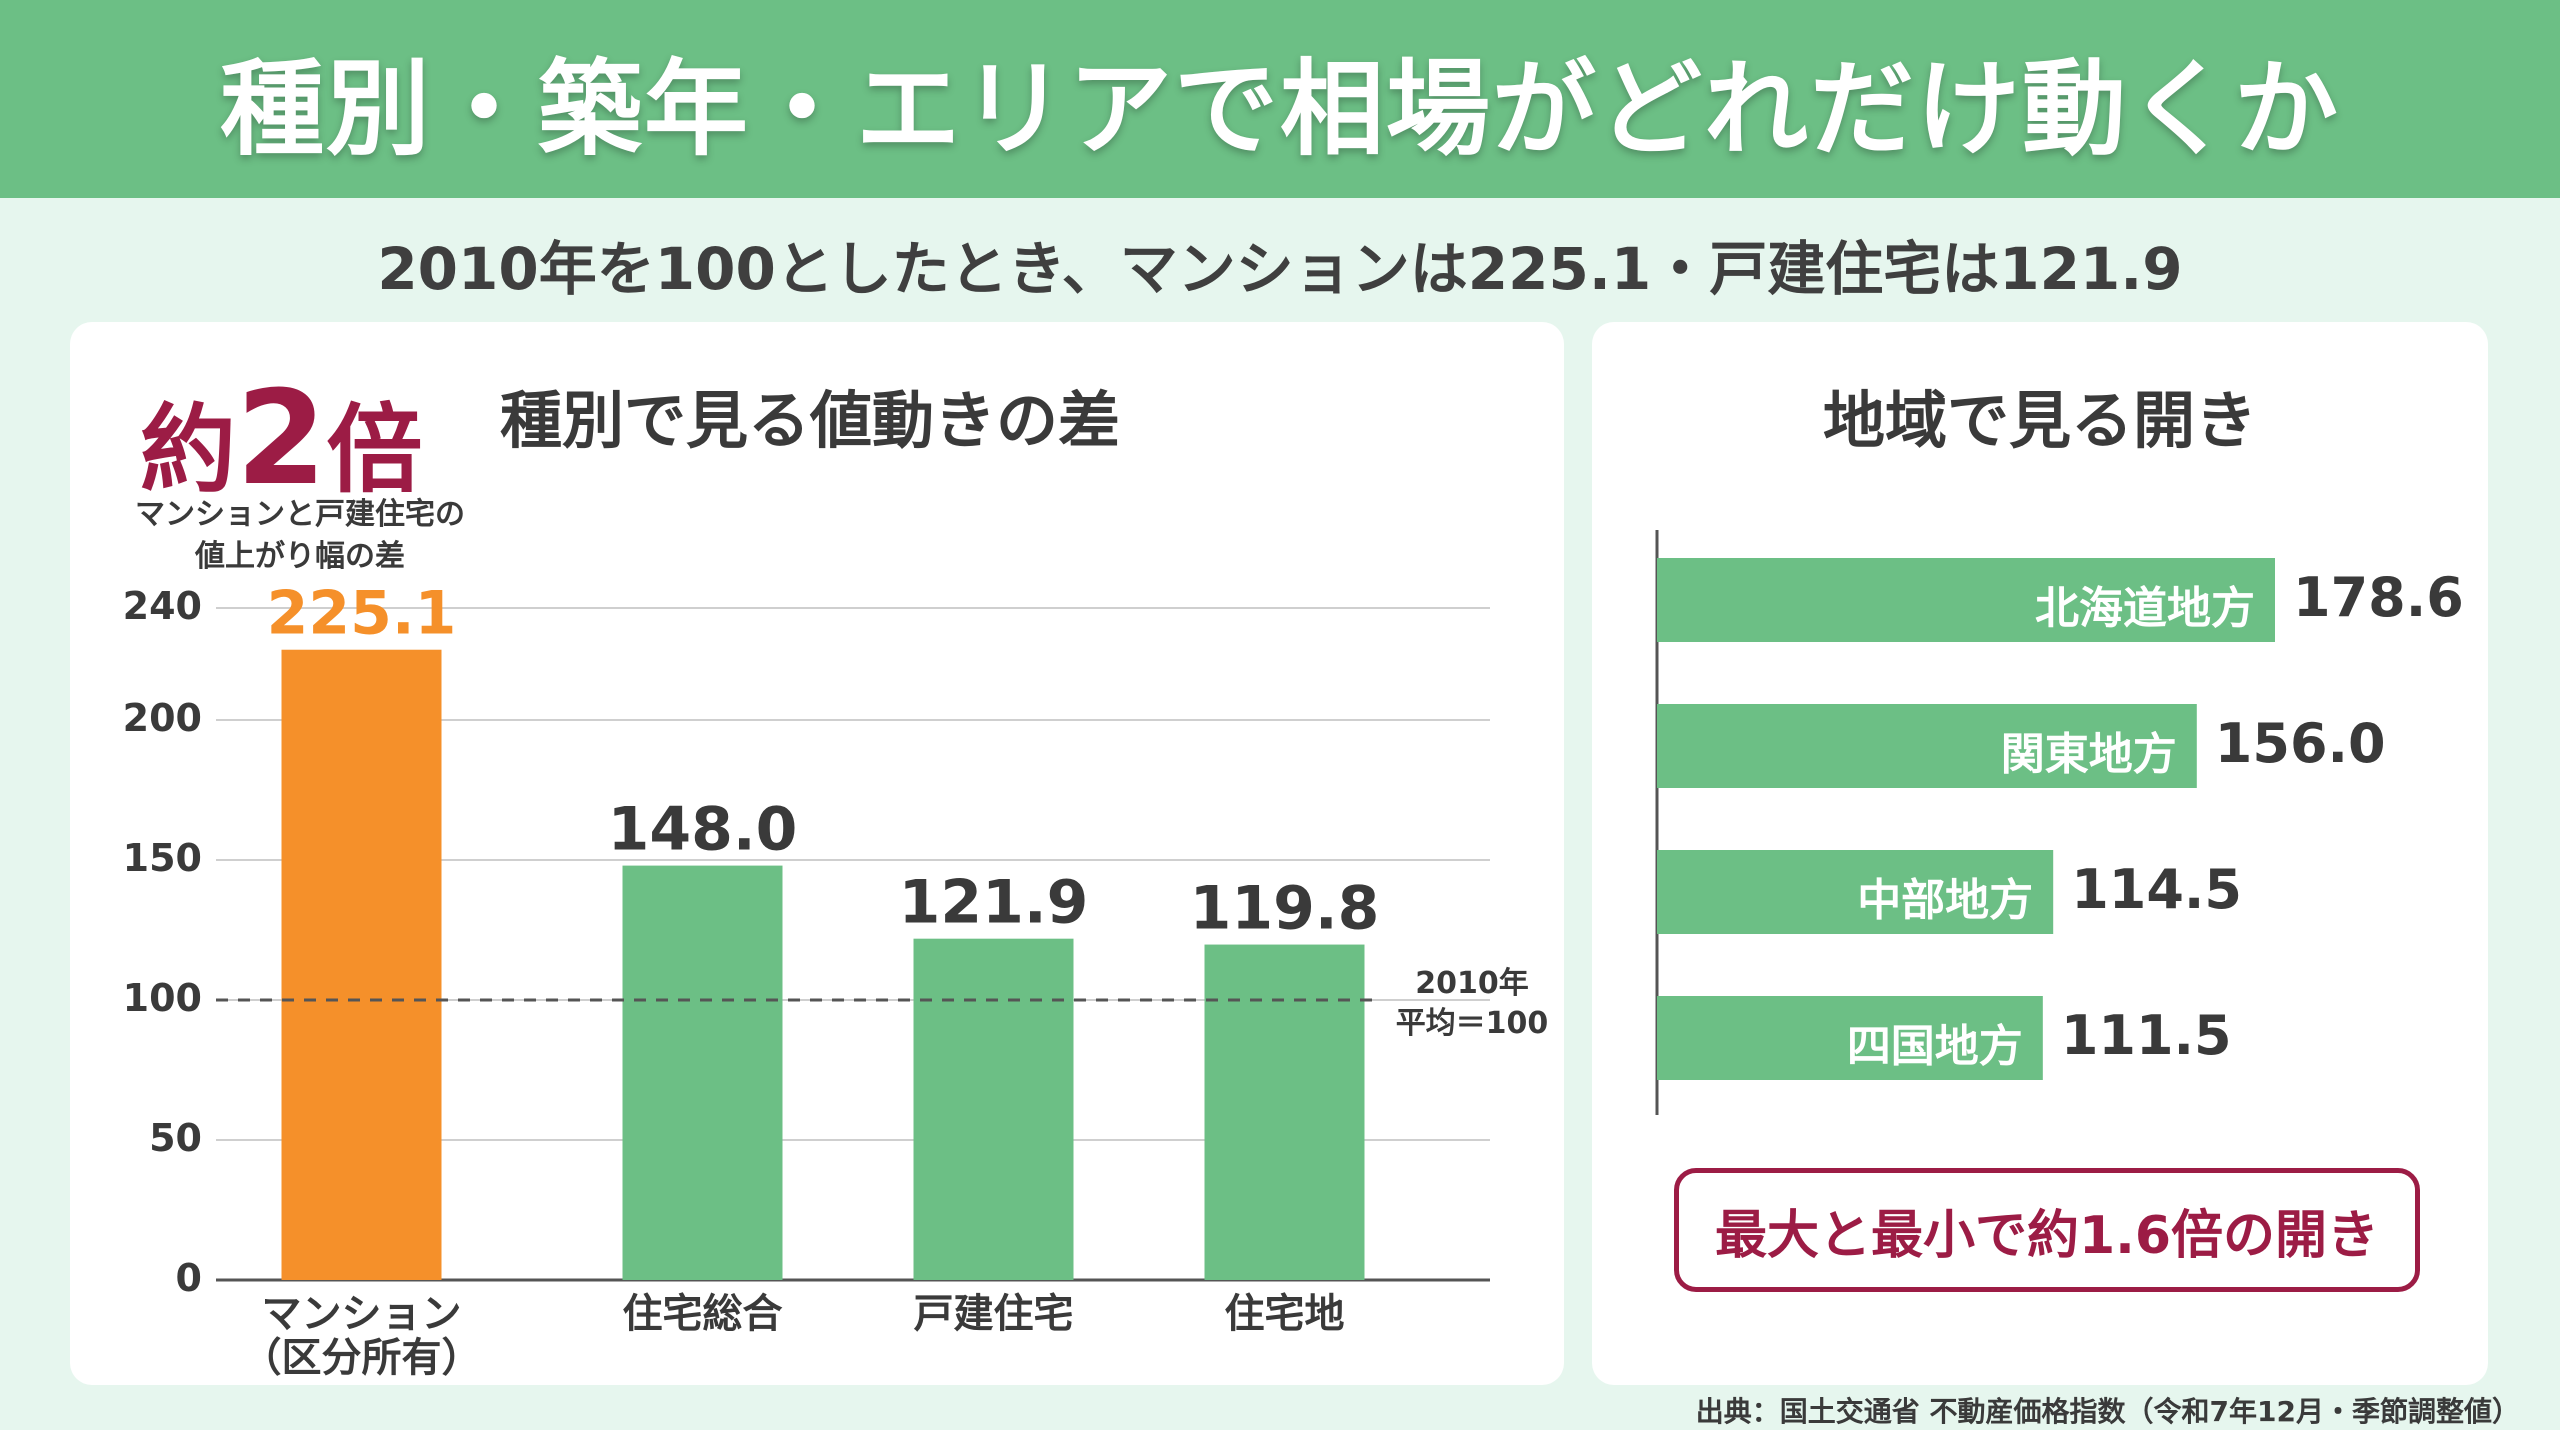 The image size is (2560, 1430). What do you see at coordinates (361, 1336) in the screenshot?
I see `x-category-label: マンション （区分所有）` at bounding box center [361, 1336].